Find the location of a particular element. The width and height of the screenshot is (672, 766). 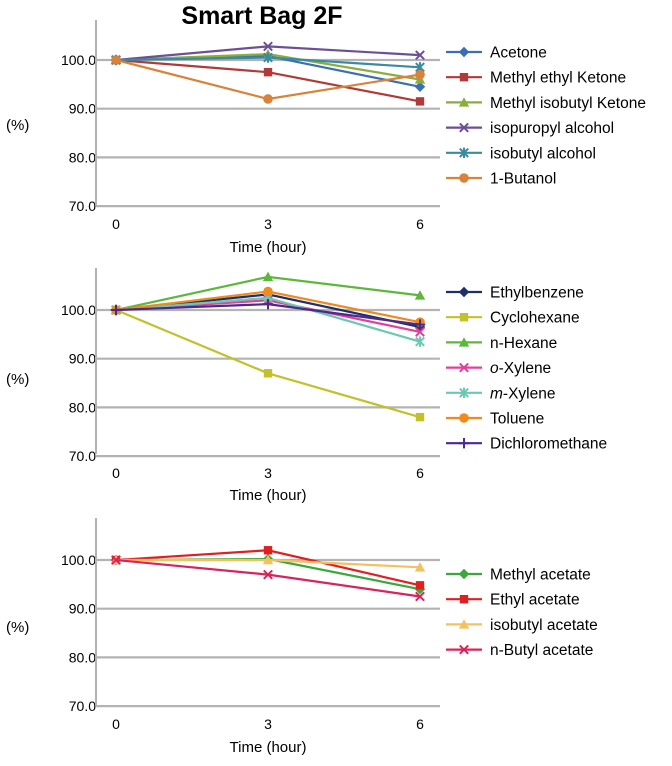

legend-entry: n-Hexane is located at coordinates (501, 343).